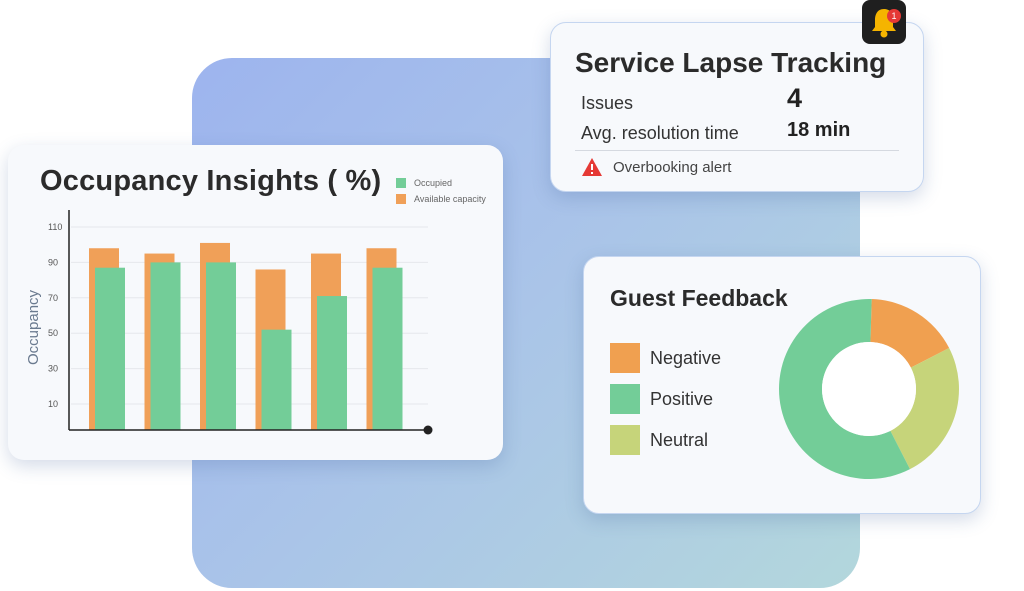 This screenshot has height=591, width=1024. Describe the element at coordinates (625, 440) in the screenshot. I see `legend-swatch-neutral` at that location.